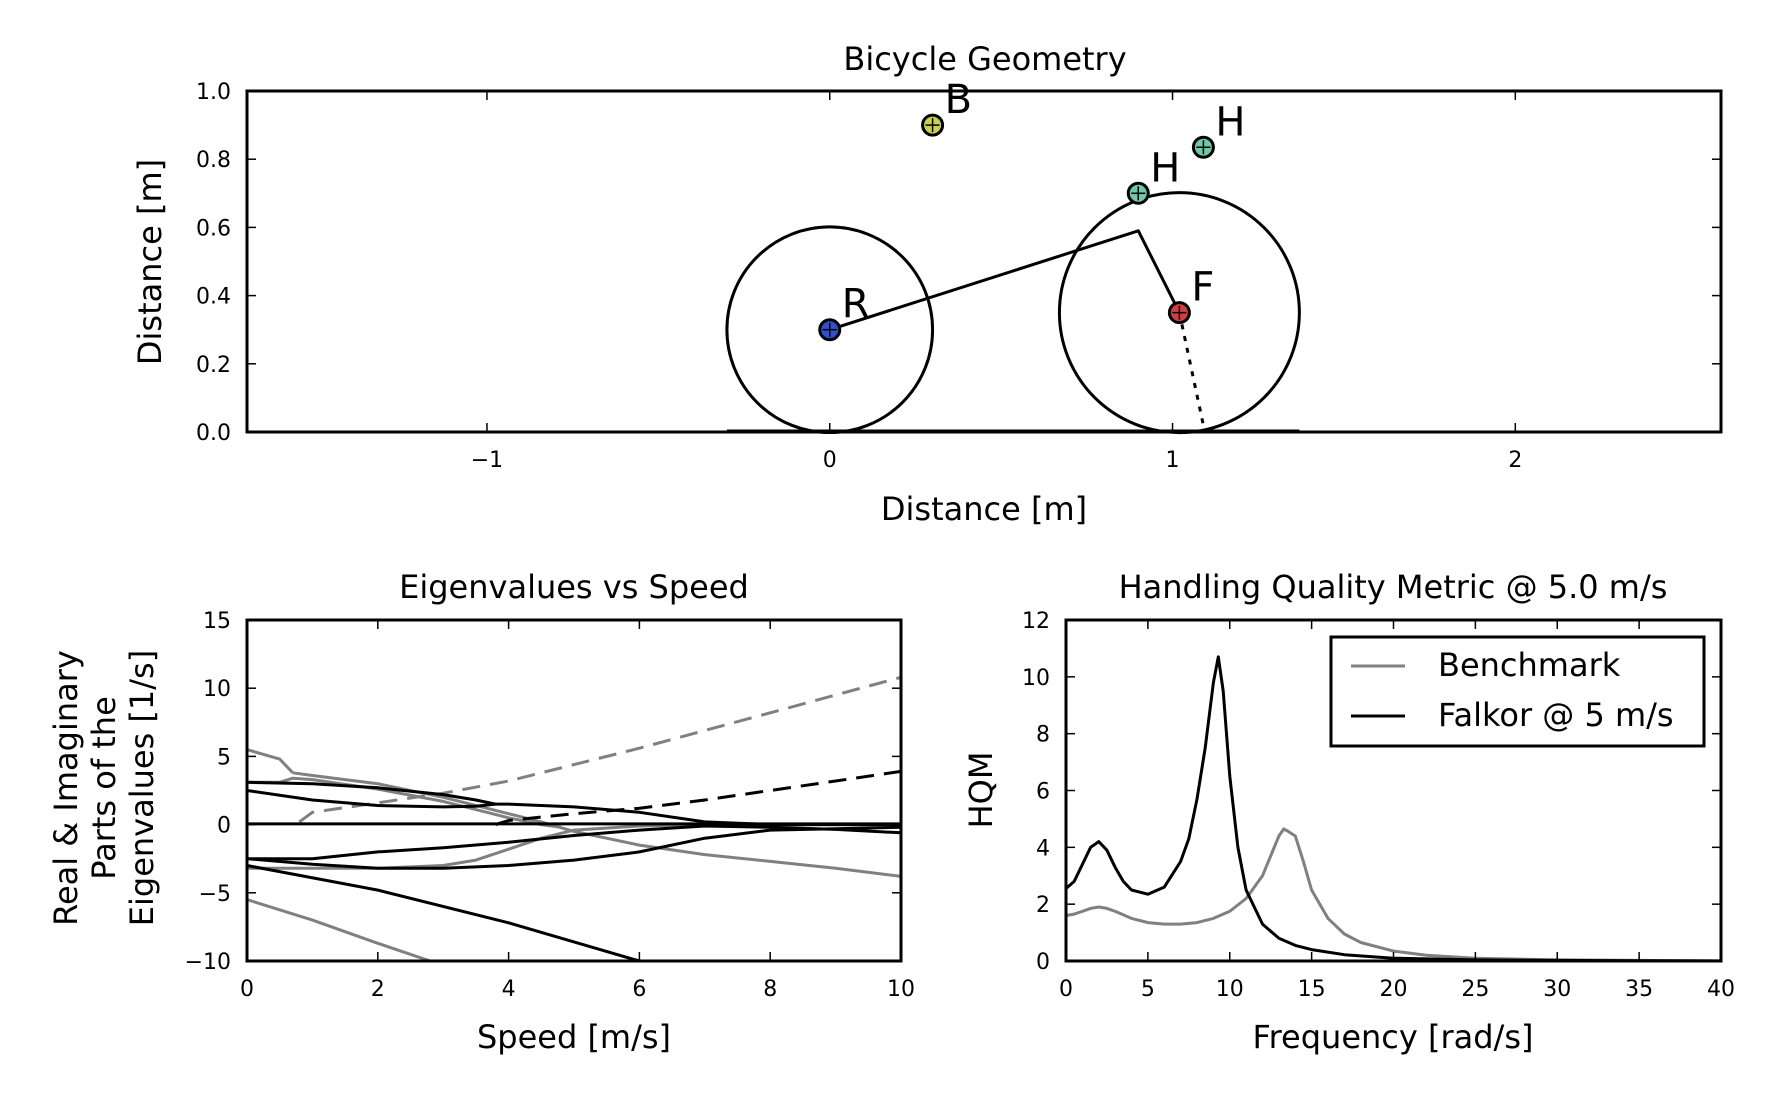  I want to click on eigen-xtick-label: 2, so click(378, 989).